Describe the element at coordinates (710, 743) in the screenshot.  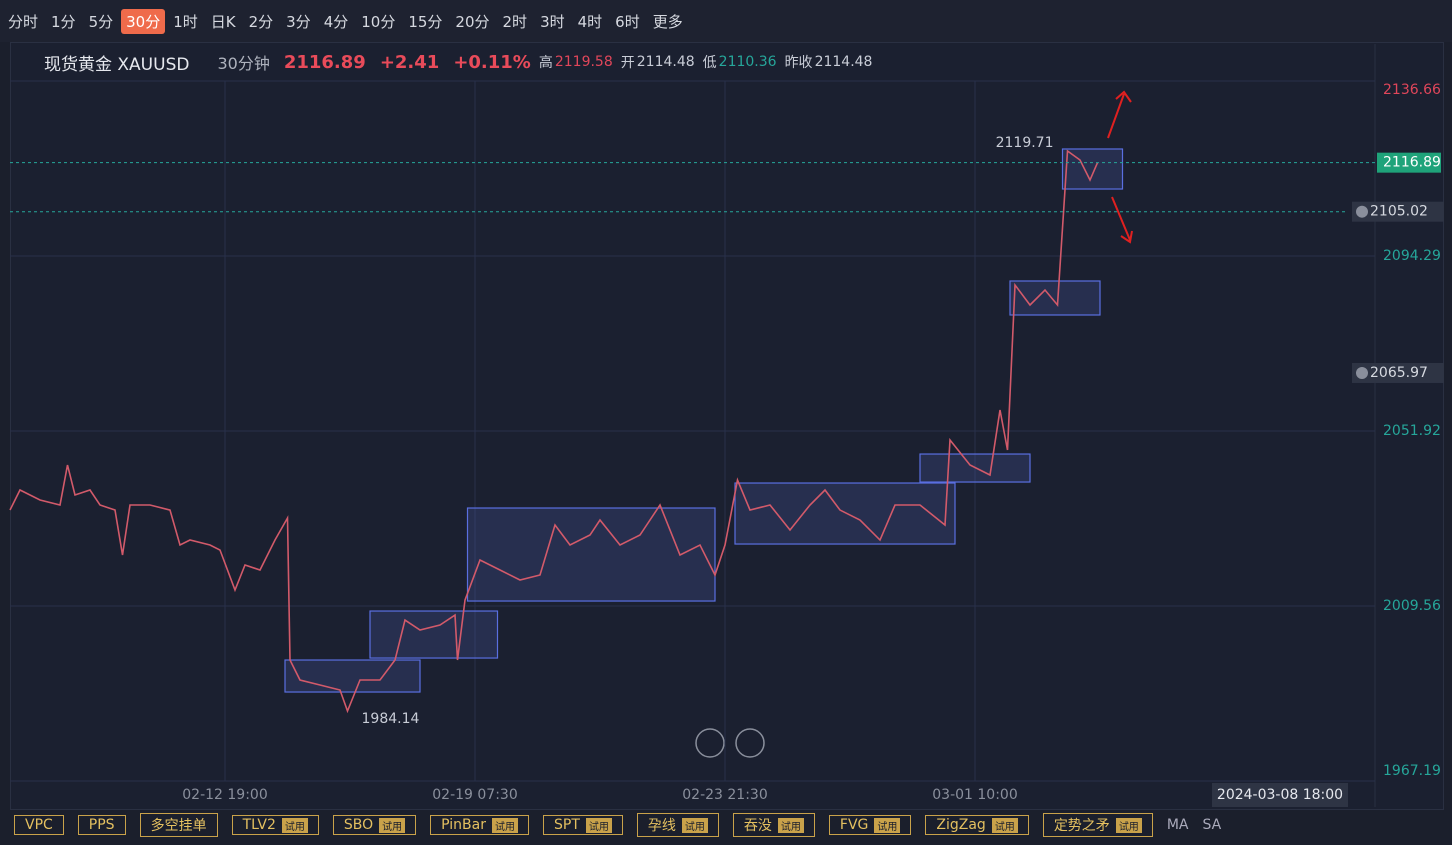
I see `prev-button` at that location.